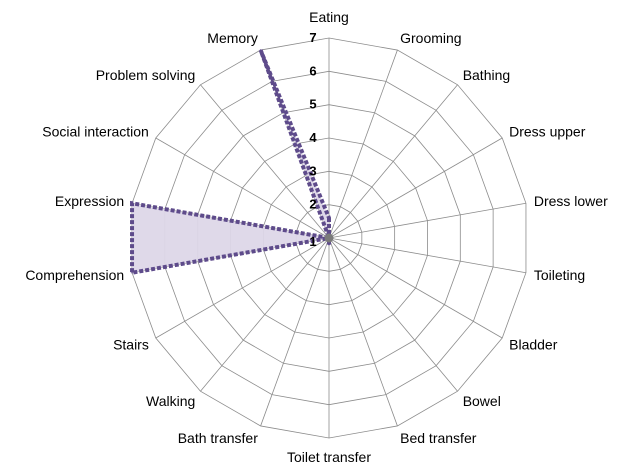 This screenshot has height=476, width=633. What do you see at coordinates (482, 401) in the screenshot?
I see `category-label-8: Bowel` at bounding box center [482, 401].